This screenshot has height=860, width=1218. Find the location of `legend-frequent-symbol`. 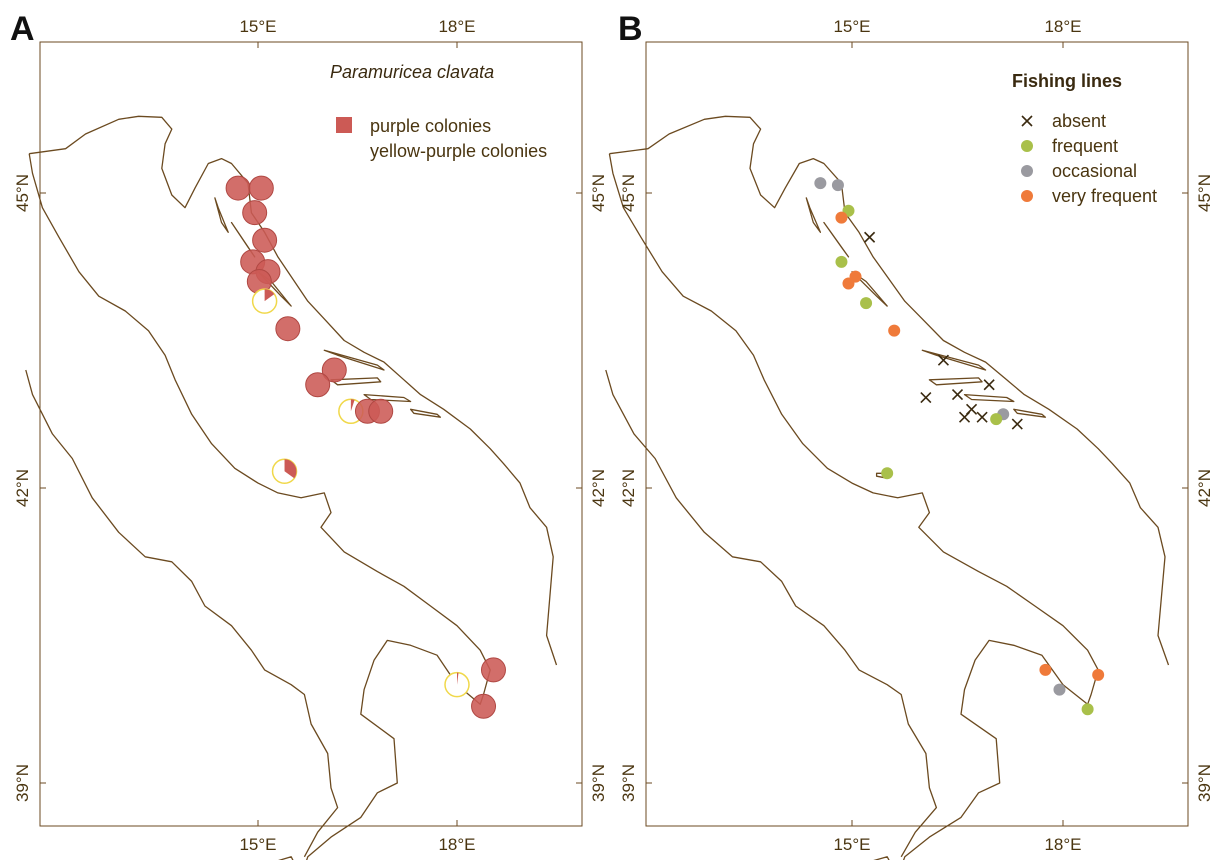

legend-frequent-symbol is located at coordinates (1027, 146).